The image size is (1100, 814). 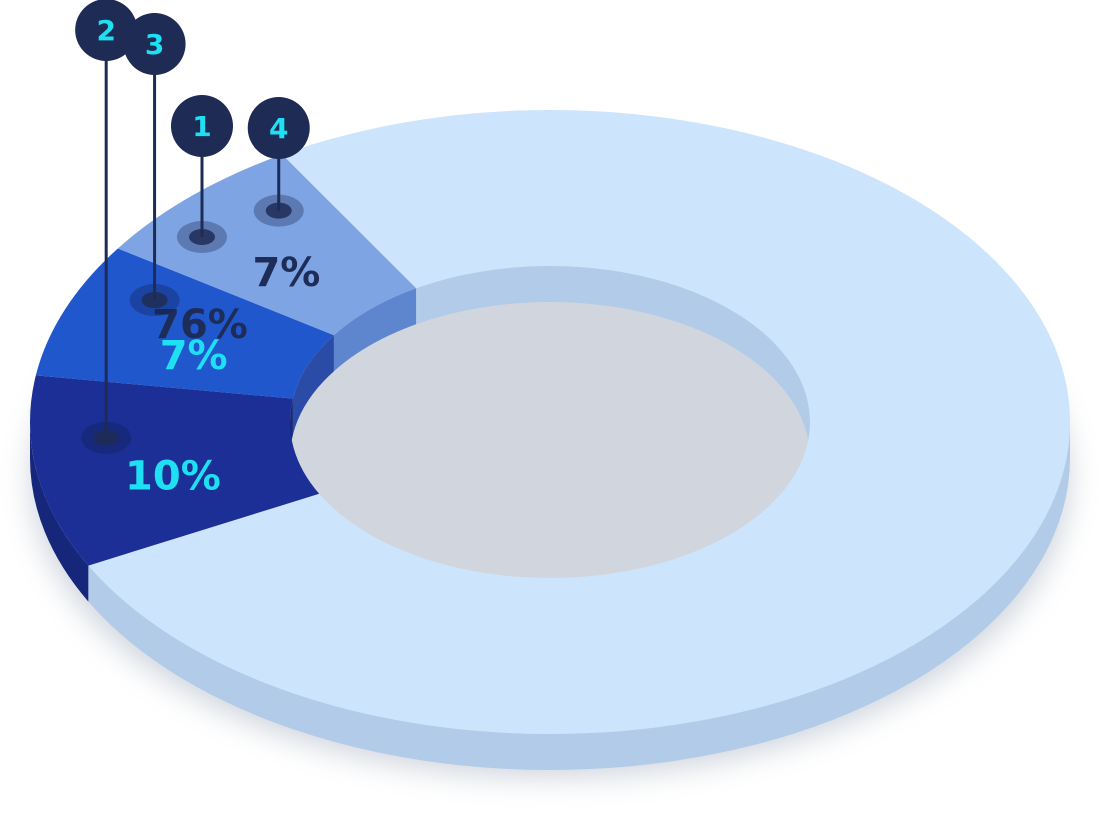 I want to click on marker-1-badge, so click(x=202, y=126).